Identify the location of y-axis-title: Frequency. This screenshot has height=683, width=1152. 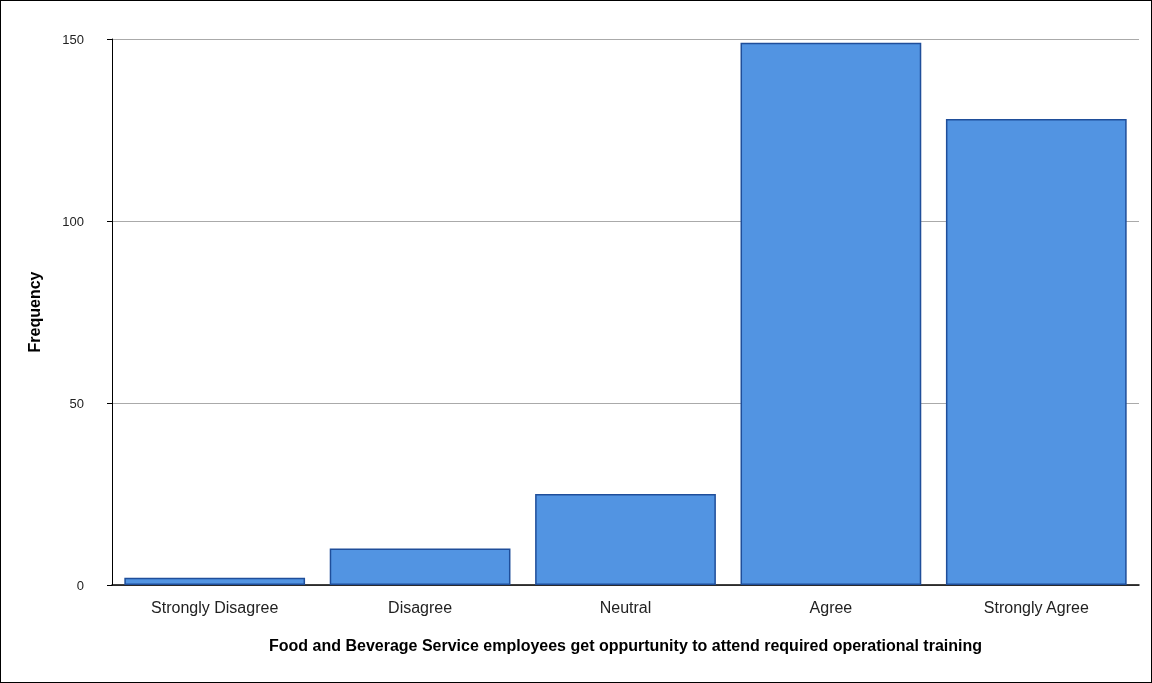
(34, 312).